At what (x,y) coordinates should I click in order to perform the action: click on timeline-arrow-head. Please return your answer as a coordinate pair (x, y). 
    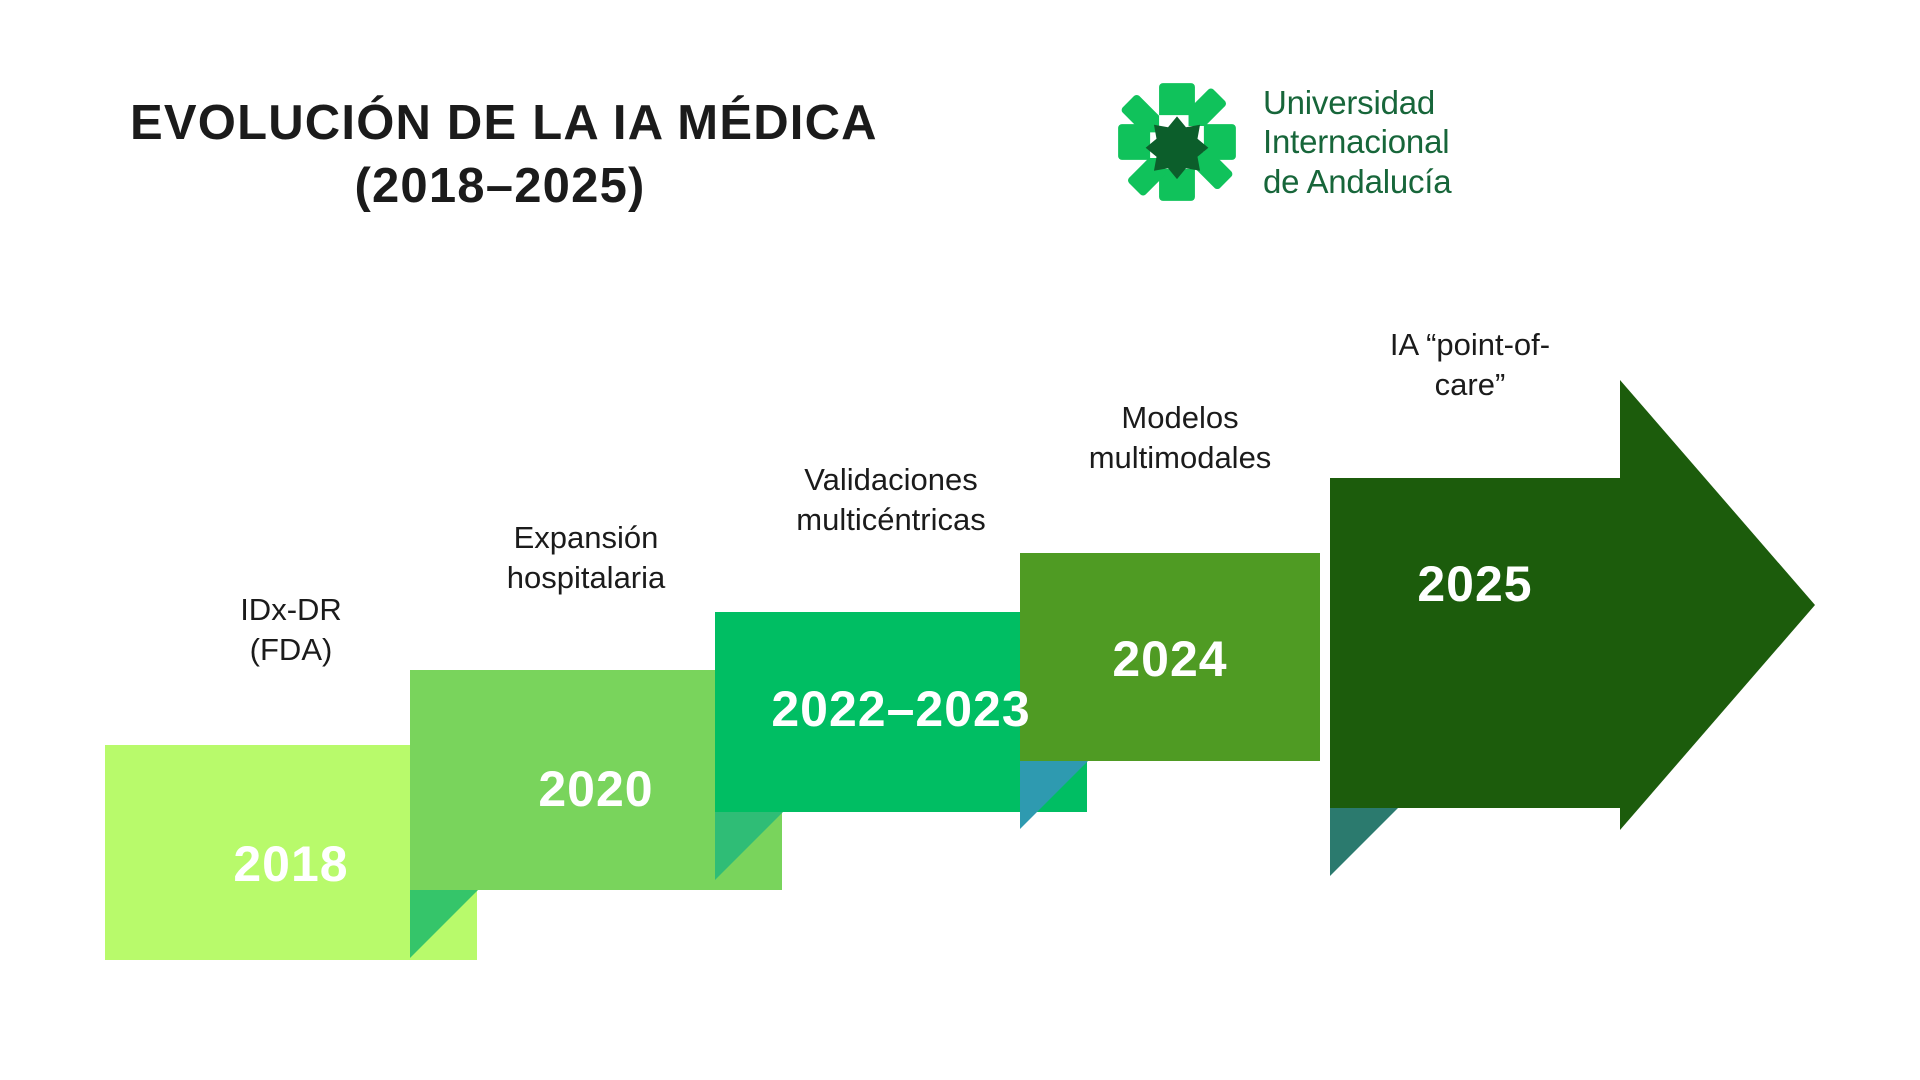
    Looking at the image, I should click on (1717, 605).